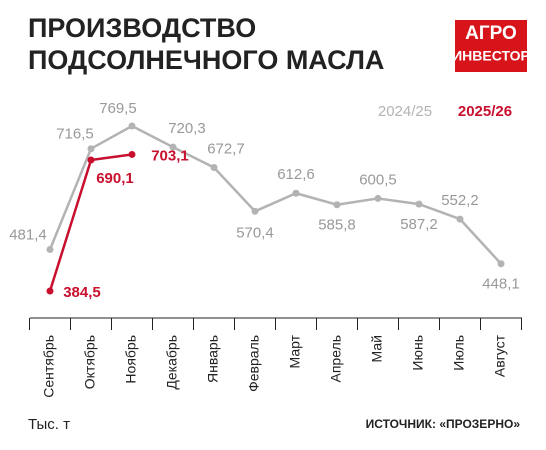 Image resolution: width=546 pixels, height=450 pixels. Describe the element at coordinates (443, 424) in the screenshot. I see `source: ИСТОЧНИК: «ПРОЗЕРНО»` at that location.